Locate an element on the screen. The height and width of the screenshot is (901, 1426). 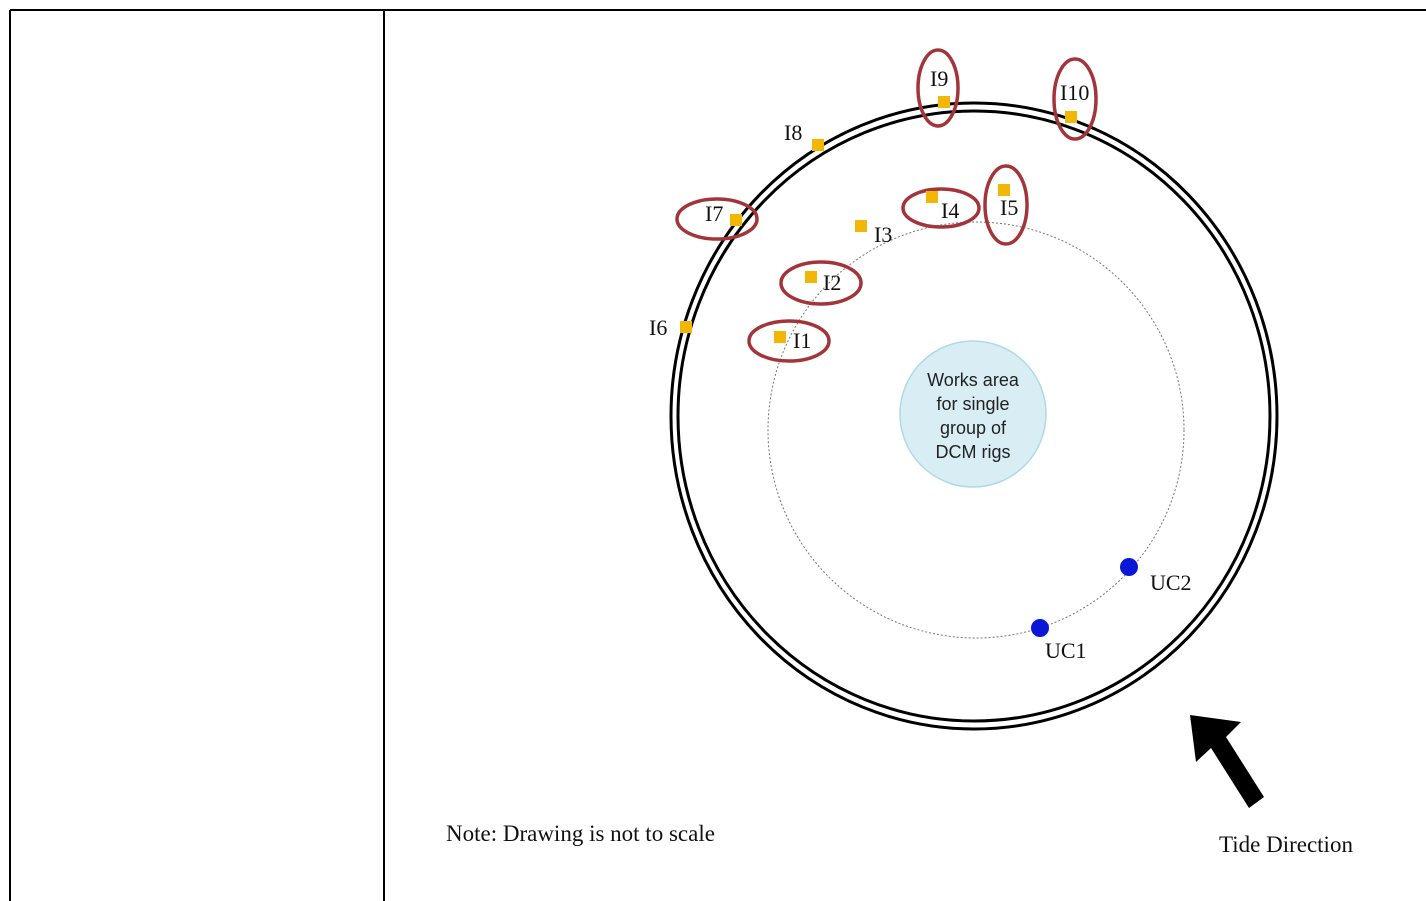
marker-label-i8: I8 is located at coordinates (793, 132).